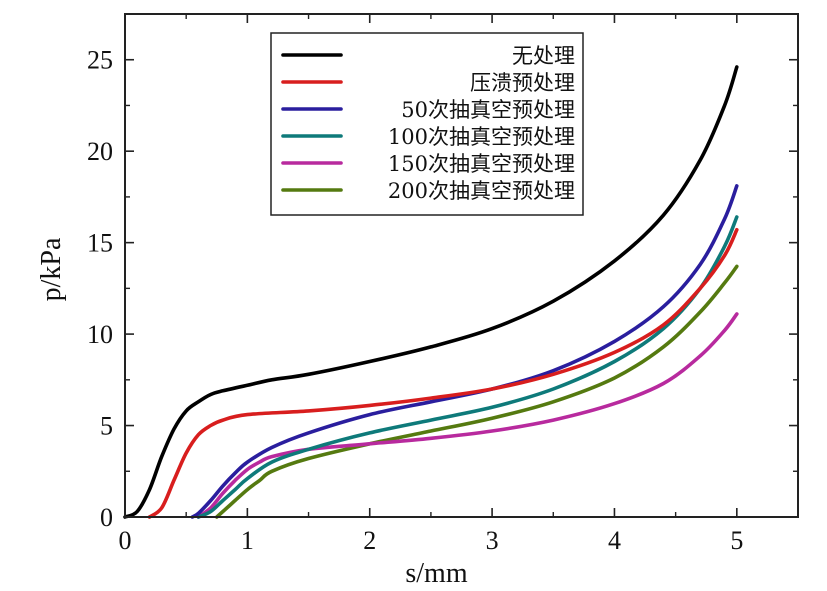  Describe the element at coordinates (522, 83) in the screenshot. I see `legend-label: 压溃预处理` at that location.